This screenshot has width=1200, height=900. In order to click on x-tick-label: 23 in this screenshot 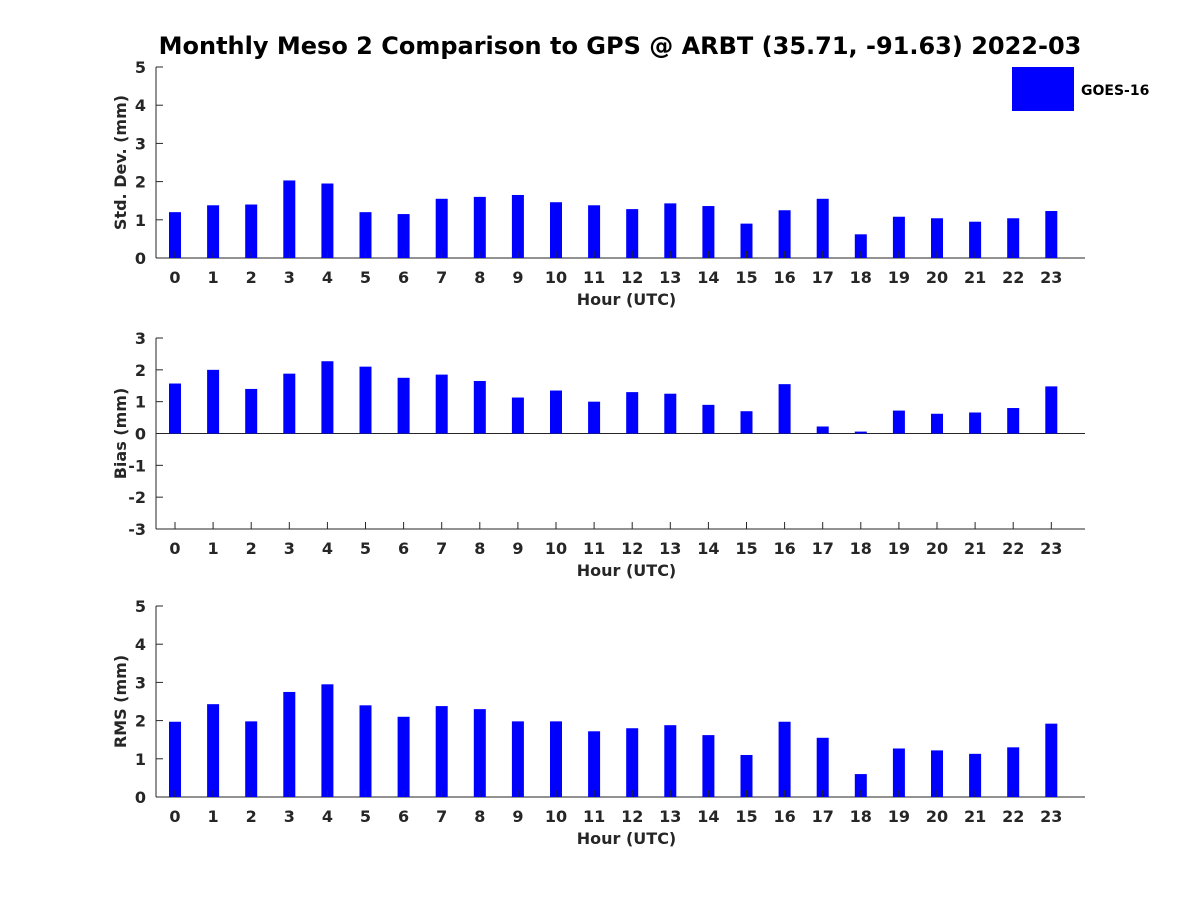, I will do `click(1051, 816)`.